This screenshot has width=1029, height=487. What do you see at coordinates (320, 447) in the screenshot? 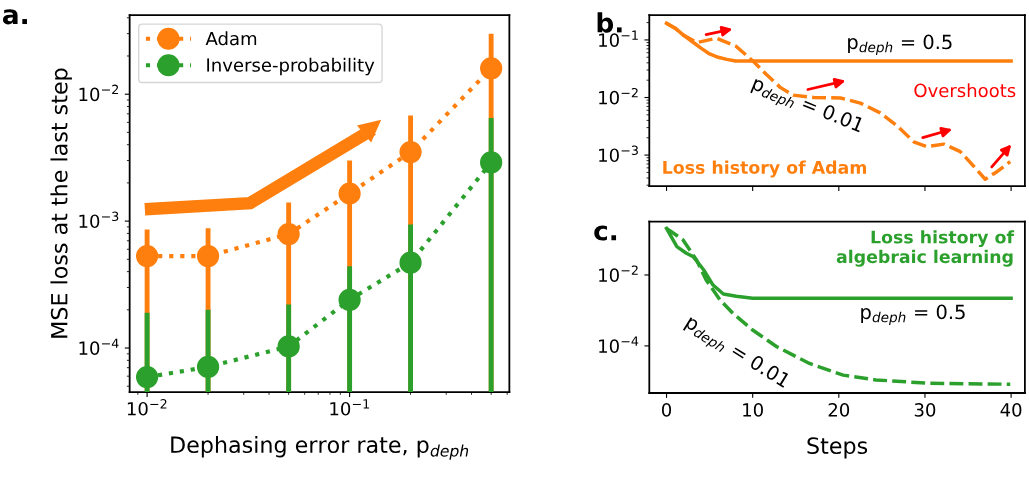
I see `x-axis-title: Dephasing error rate, p$_{deph}$` at bounding box center [320, 447].